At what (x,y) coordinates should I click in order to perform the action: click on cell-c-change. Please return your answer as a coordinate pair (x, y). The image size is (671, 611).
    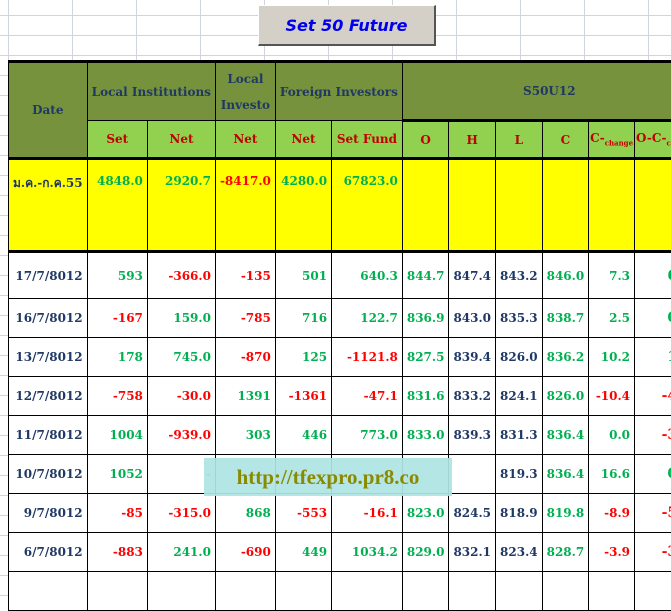
    Looking at the image, I should click on (612, 591).